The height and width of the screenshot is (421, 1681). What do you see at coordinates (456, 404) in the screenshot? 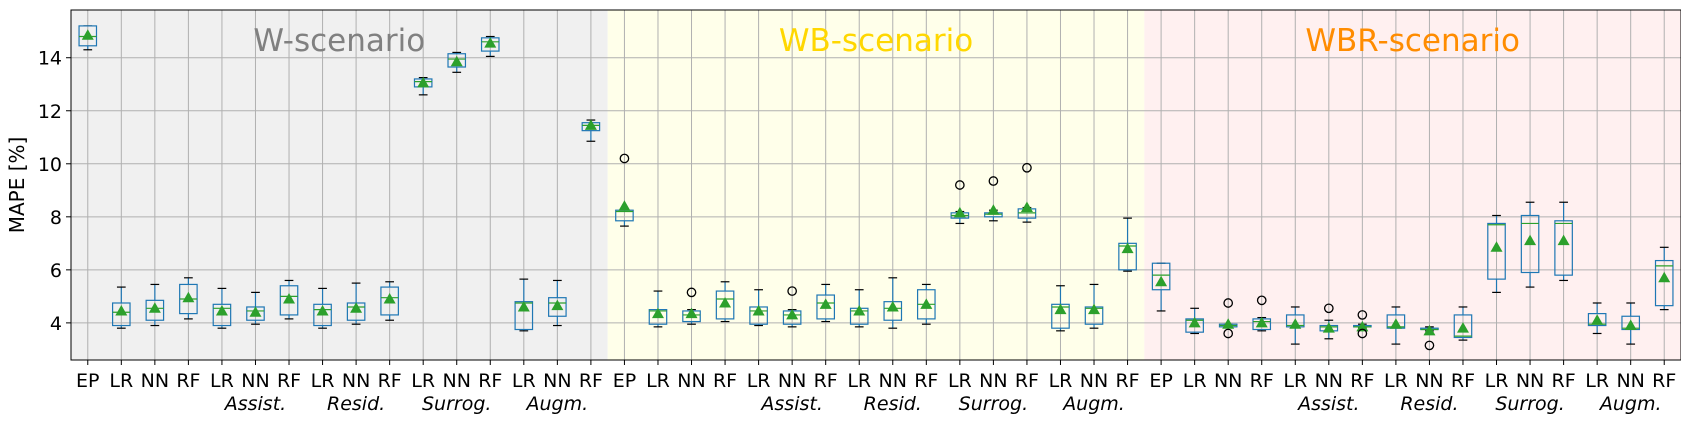
I see `group-label: Surrog.` at bounding box center [456, 404].